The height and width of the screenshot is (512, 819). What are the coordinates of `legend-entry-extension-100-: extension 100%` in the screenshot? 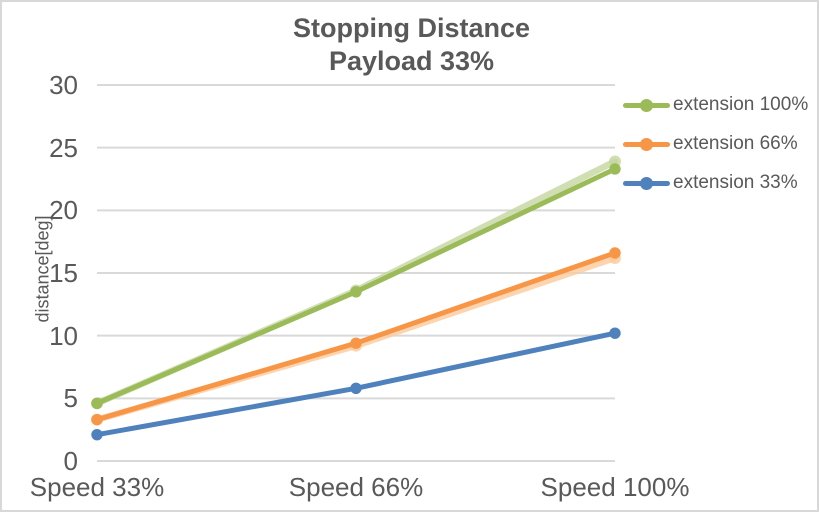 It's located at (715, 105).